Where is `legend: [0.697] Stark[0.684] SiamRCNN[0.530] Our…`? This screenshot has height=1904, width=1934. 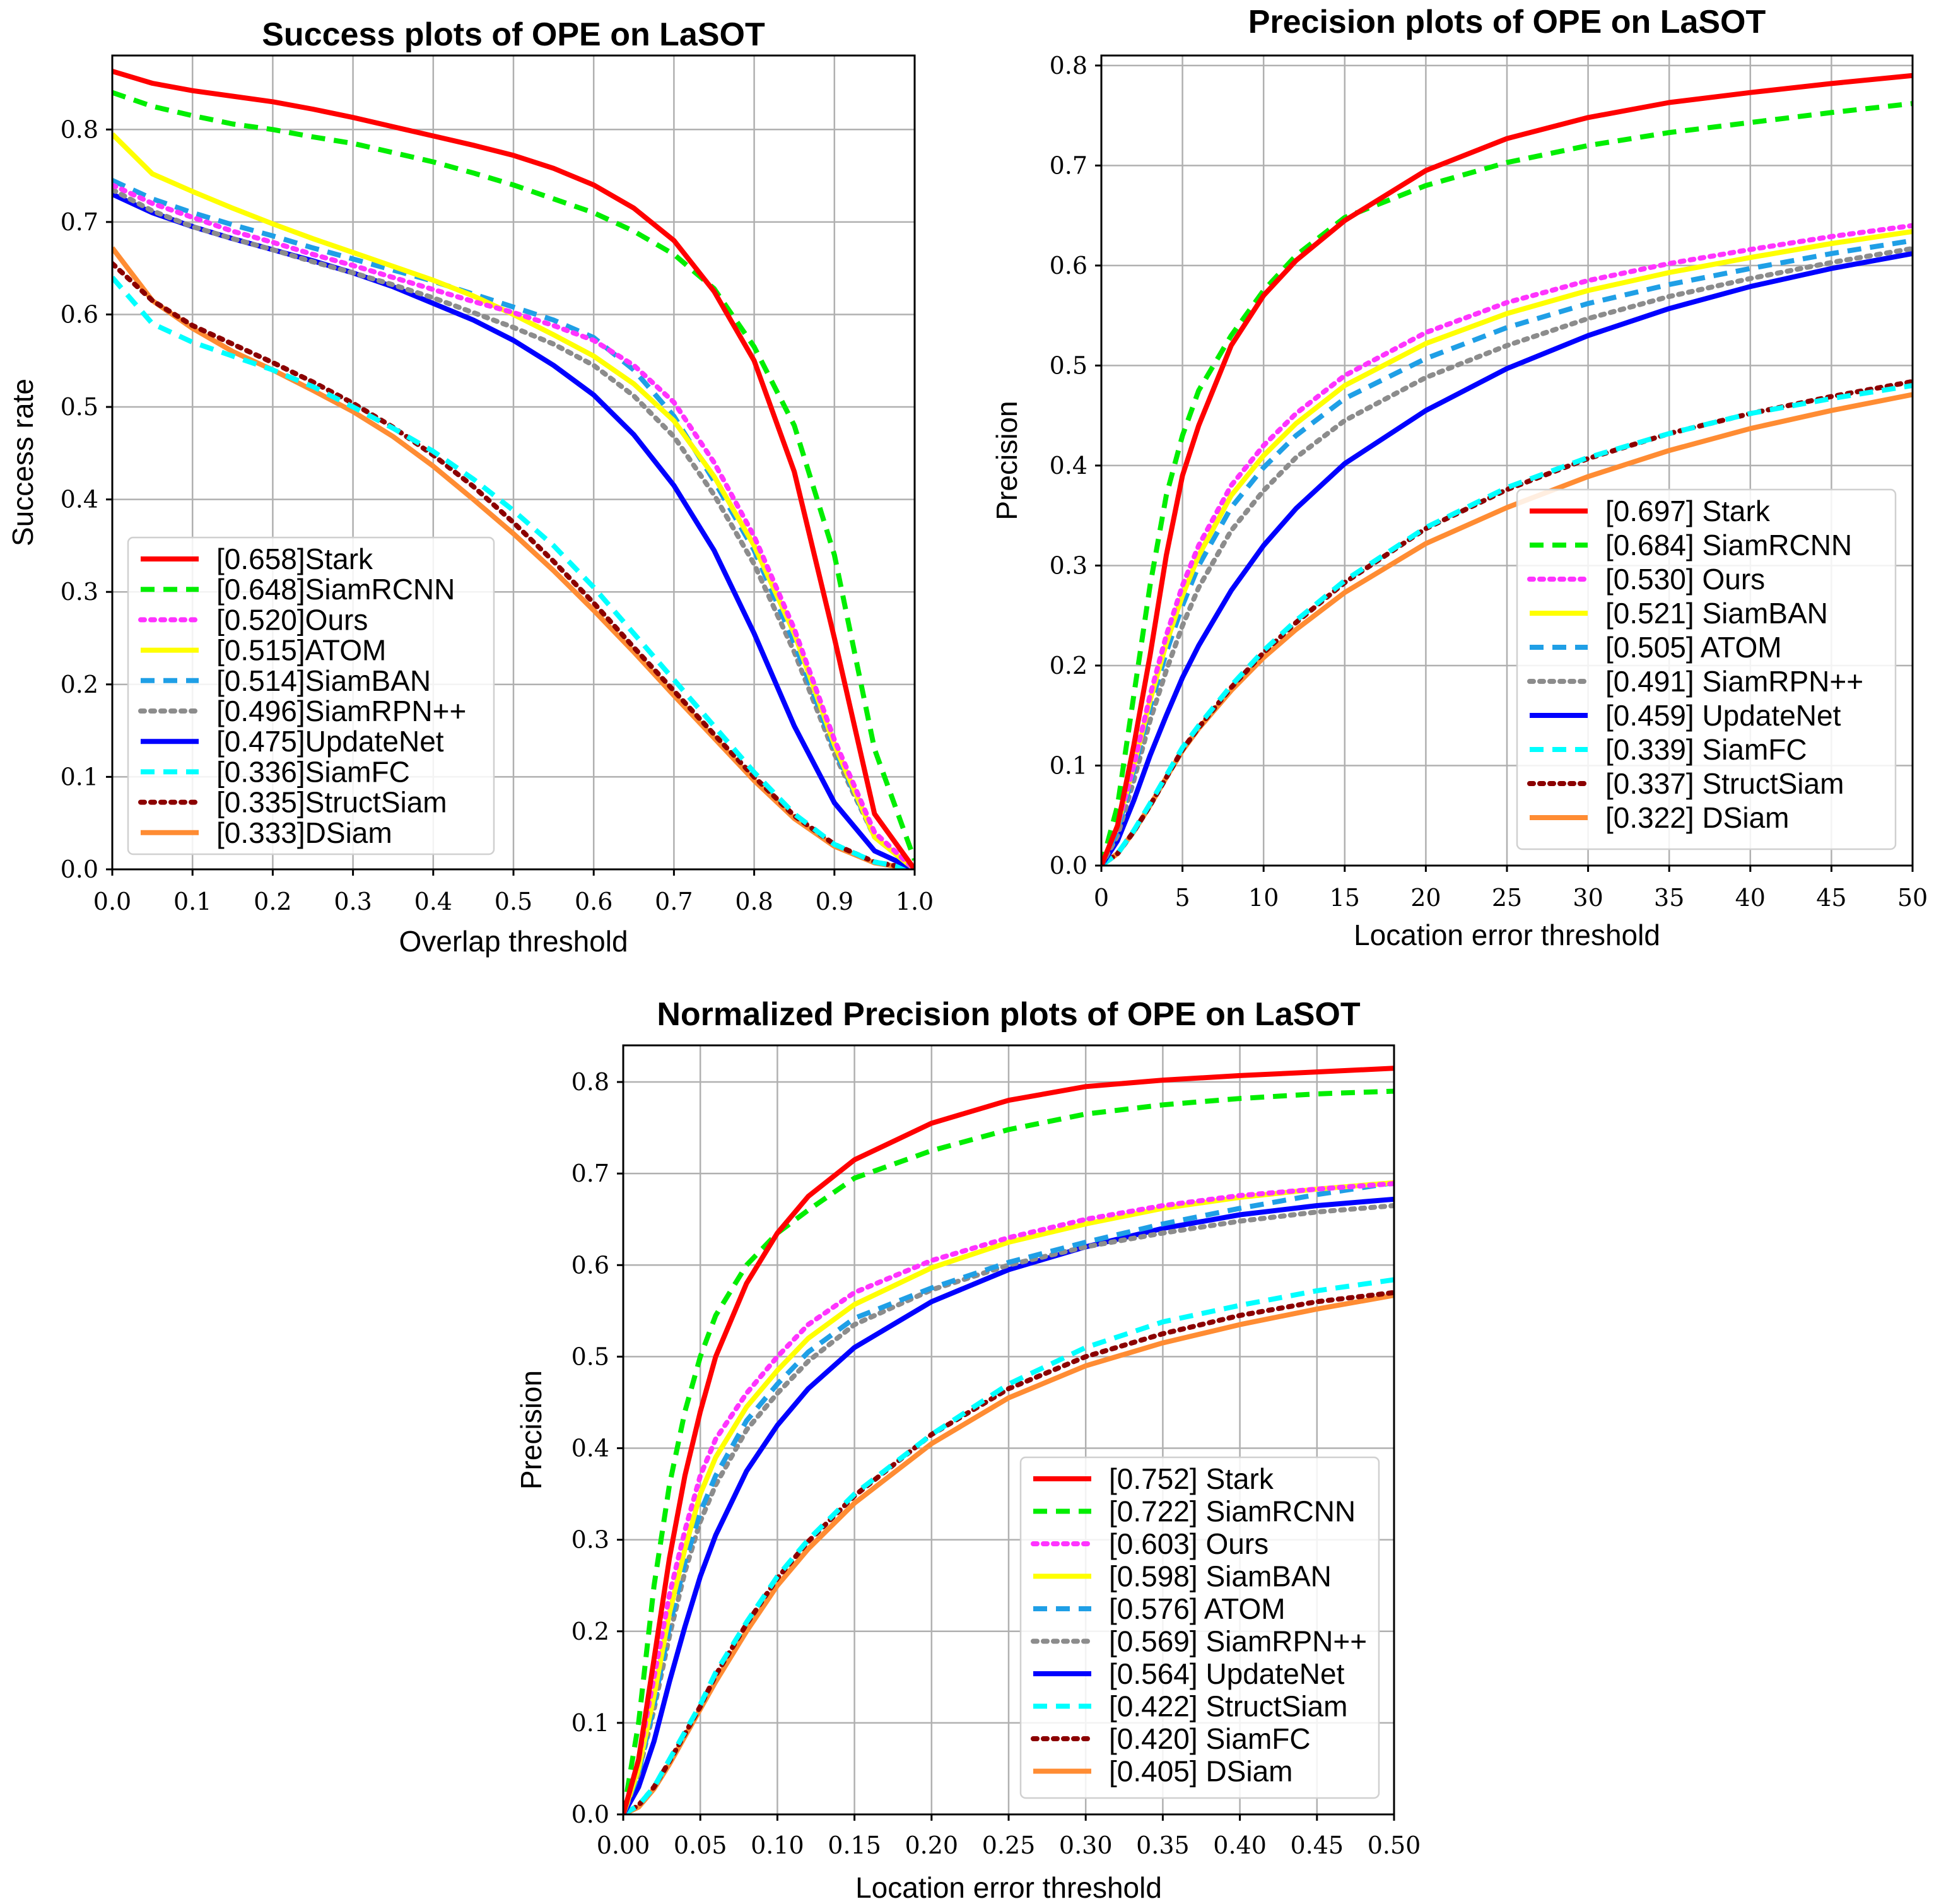
legend: [0.697] Stark[0.684] SiamRCNN[0.530] Our… is located at coordinates (1706, 669).